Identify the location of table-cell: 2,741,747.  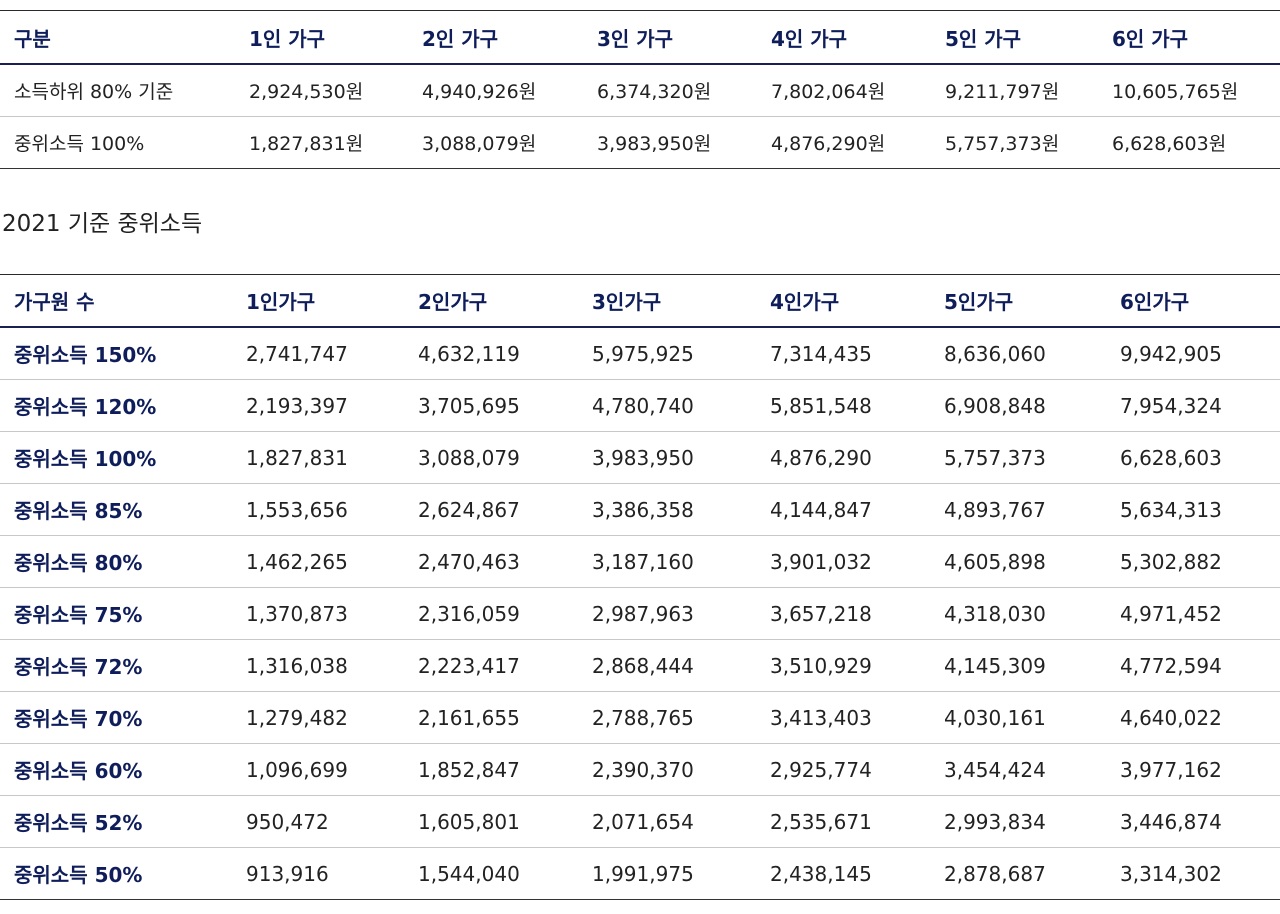
(297, 353).